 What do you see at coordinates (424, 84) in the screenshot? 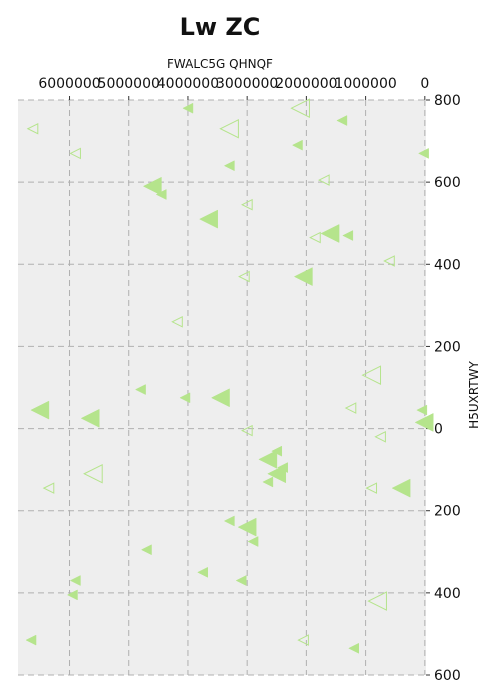
I see `x-tick-label: 0` at bounding box center [424, 84].